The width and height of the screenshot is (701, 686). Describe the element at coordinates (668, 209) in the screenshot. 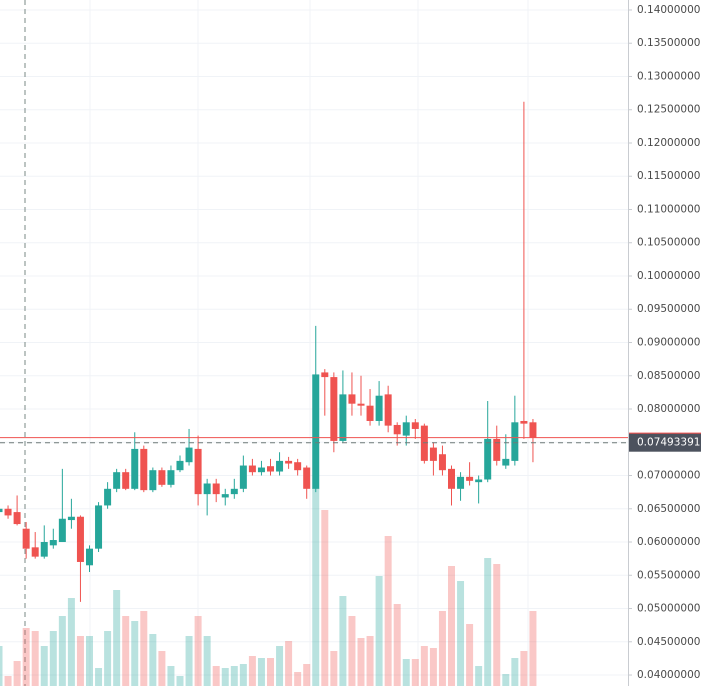

I see `y-tick-label: 0.11000000` at that location.